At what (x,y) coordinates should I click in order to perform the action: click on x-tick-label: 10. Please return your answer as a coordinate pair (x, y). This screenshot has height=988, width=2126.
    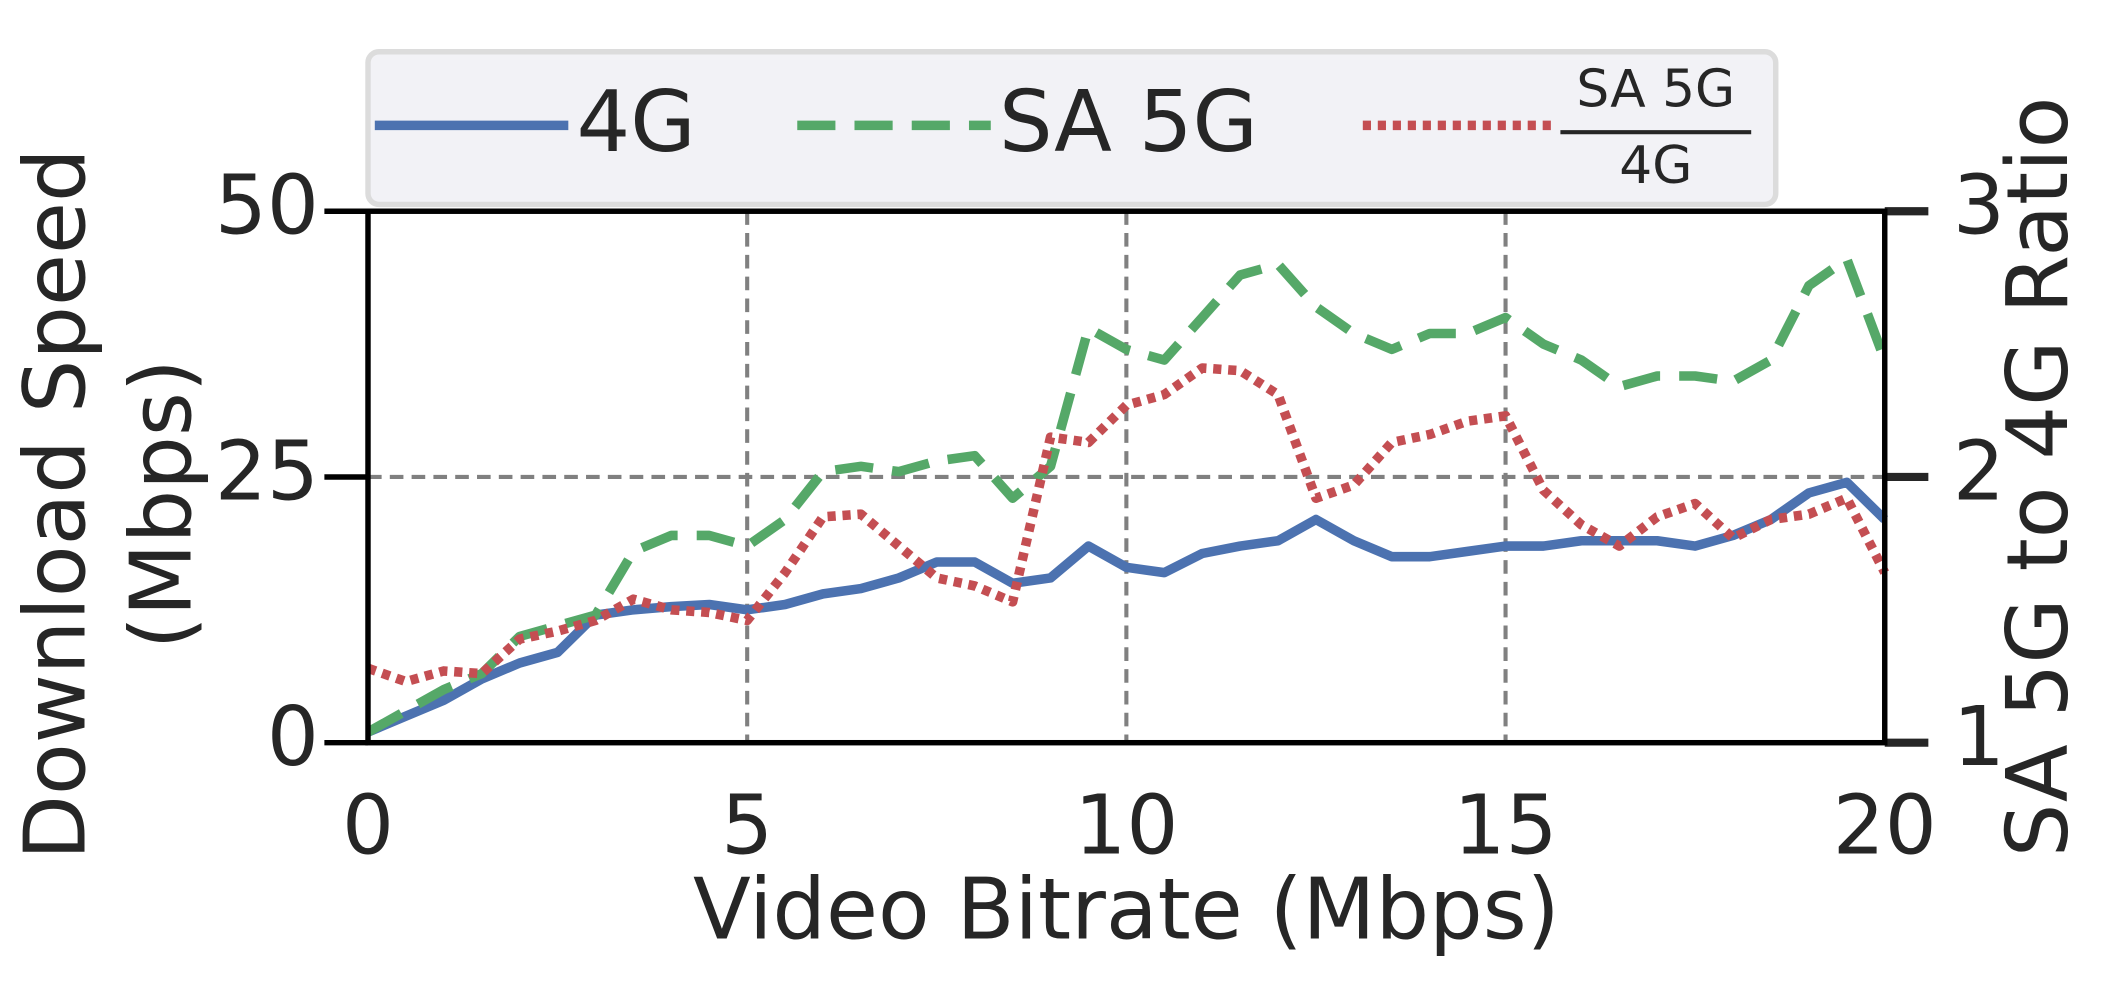
    Looking at the image, I should click on (1126, 826).